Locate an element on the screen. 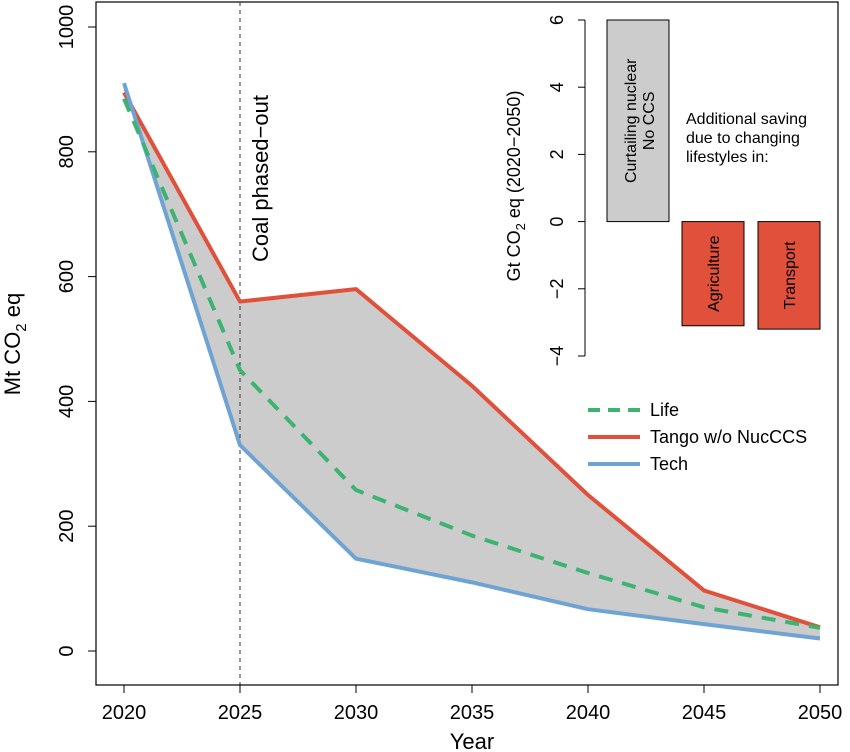  inset-bar-label: No CCS is located at coordinates (649, 120).